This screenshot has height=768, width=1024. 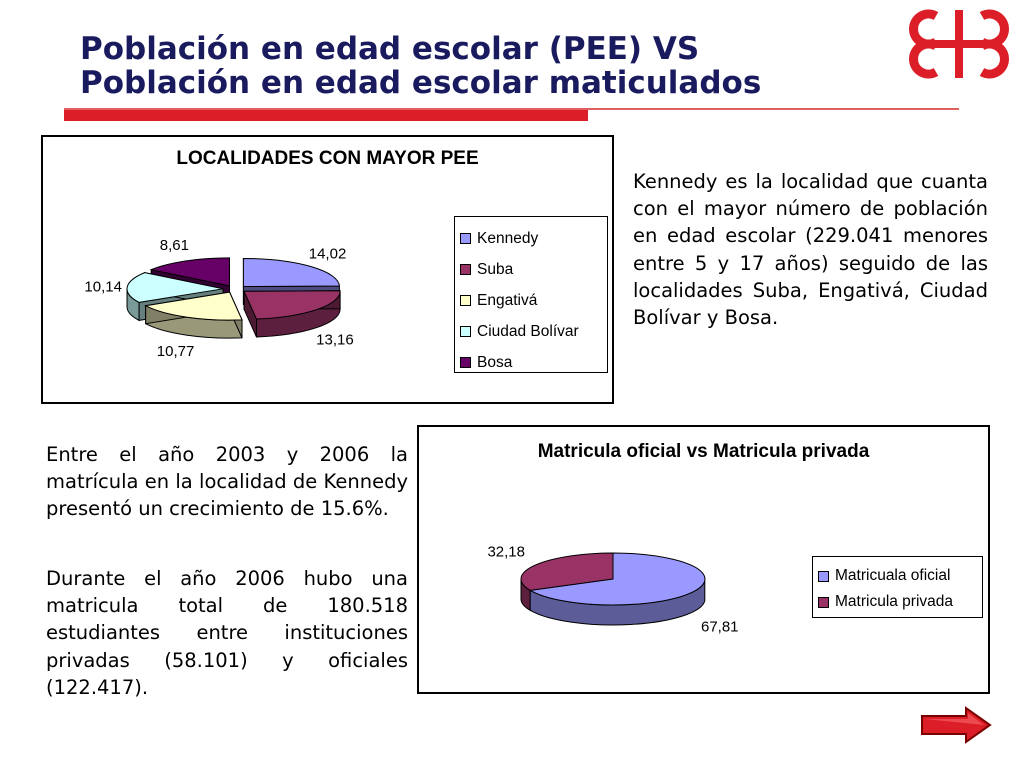 What do you see at coordinates (495, 362) in the screenshot?
I see `legend-label: Bosa` at bounding box center [495, 362].